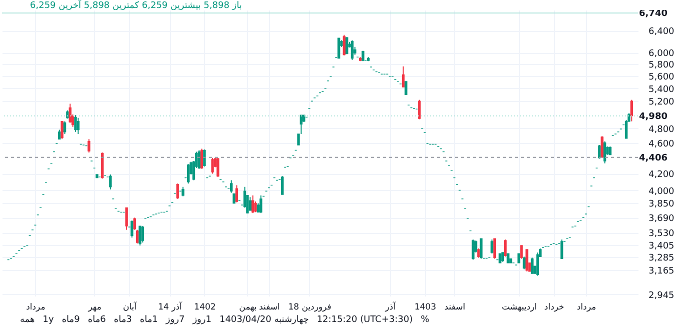  I want to click on x-tick-label: بهمن, so click(248, 307).